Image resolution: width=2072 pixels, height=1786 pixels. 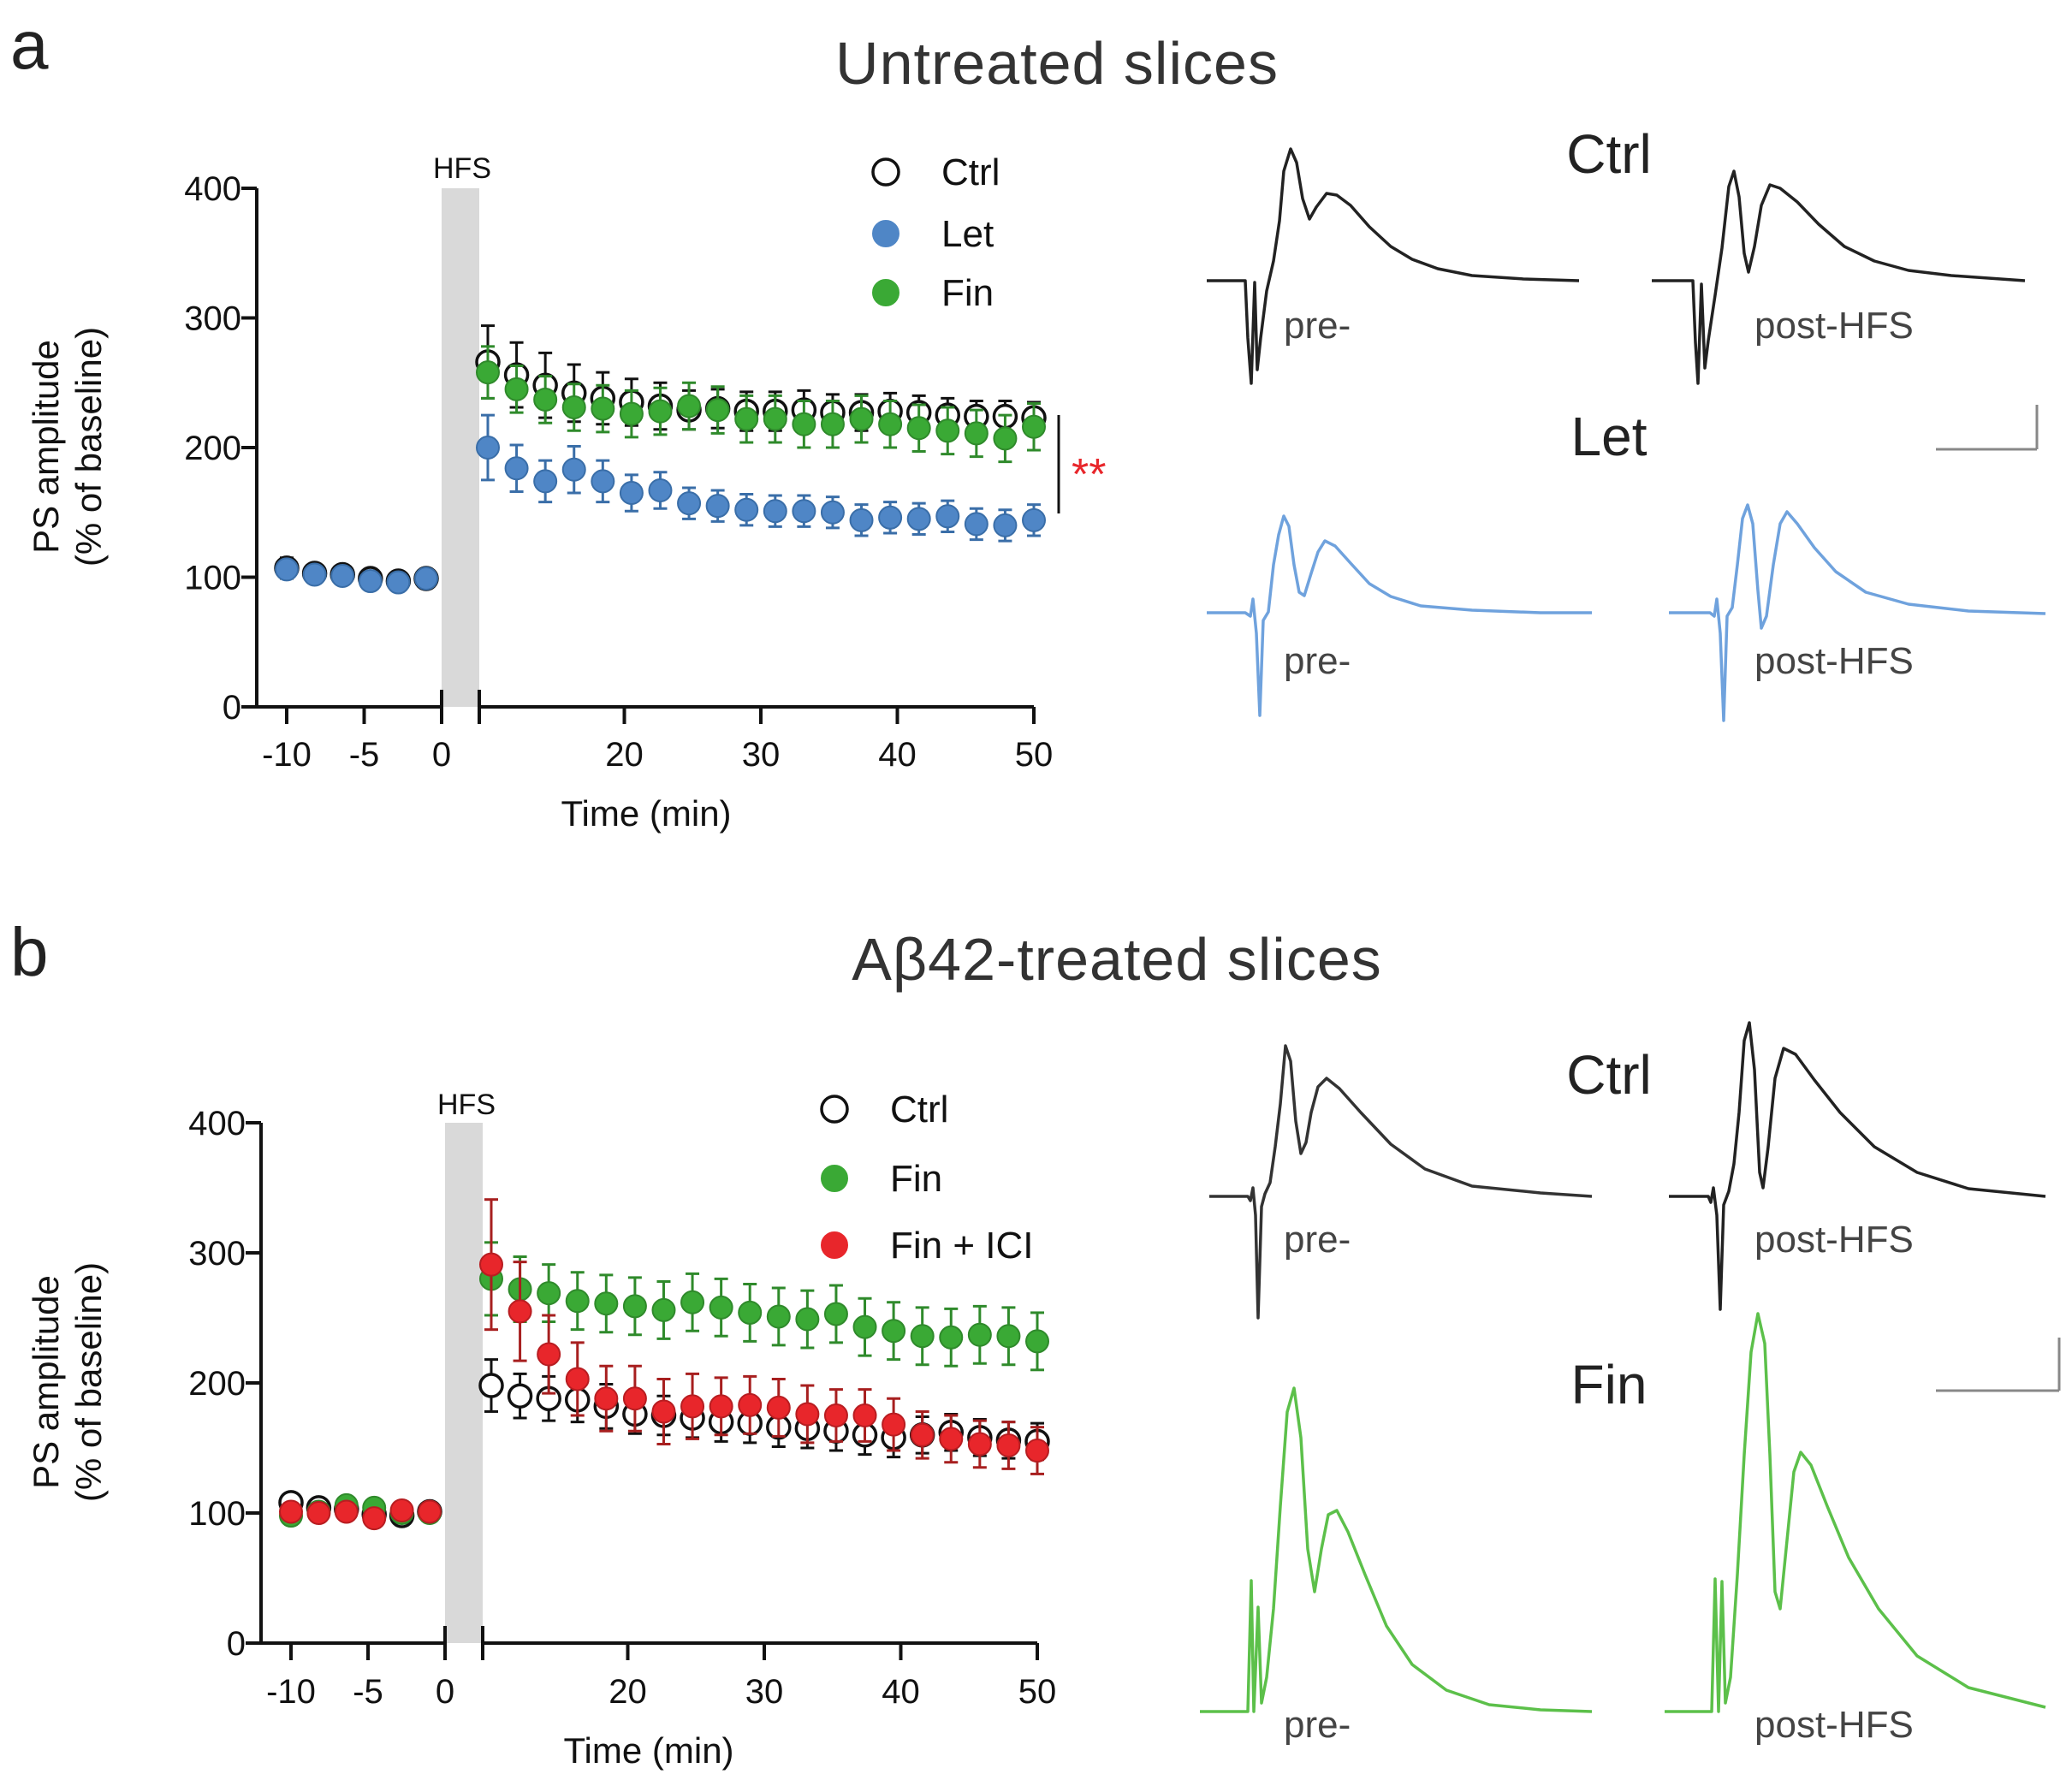 I want to click on chart-b-hfs-bar, so click(x=464, y=1383).